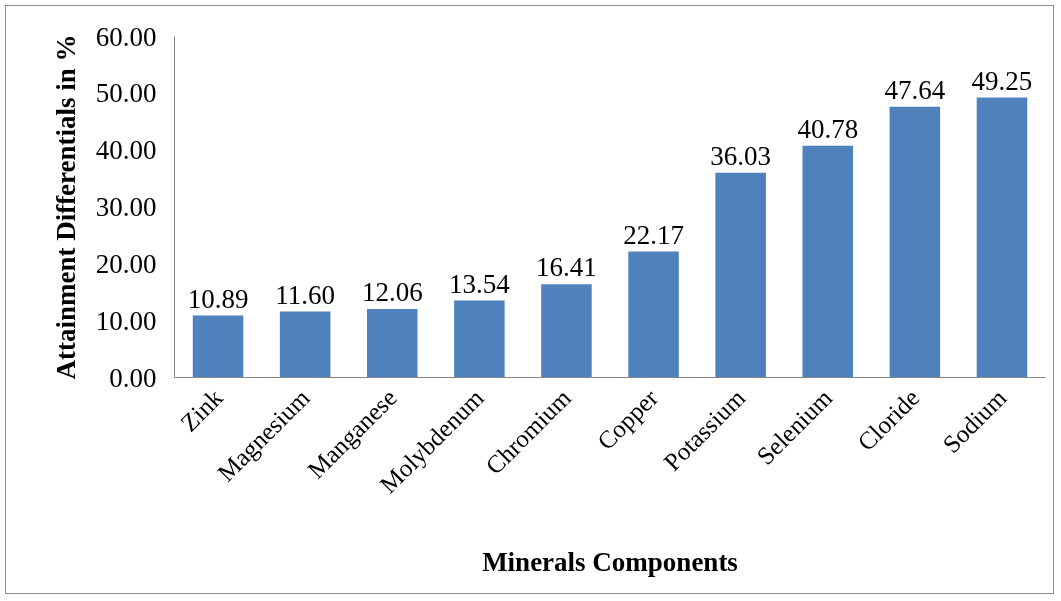 The height and width of the screenshot is (601, 1061). Describe the element at coordinates (65, 207) in the screenshot. I see `y-axis-title: Attainment Differentials in %` at that location.